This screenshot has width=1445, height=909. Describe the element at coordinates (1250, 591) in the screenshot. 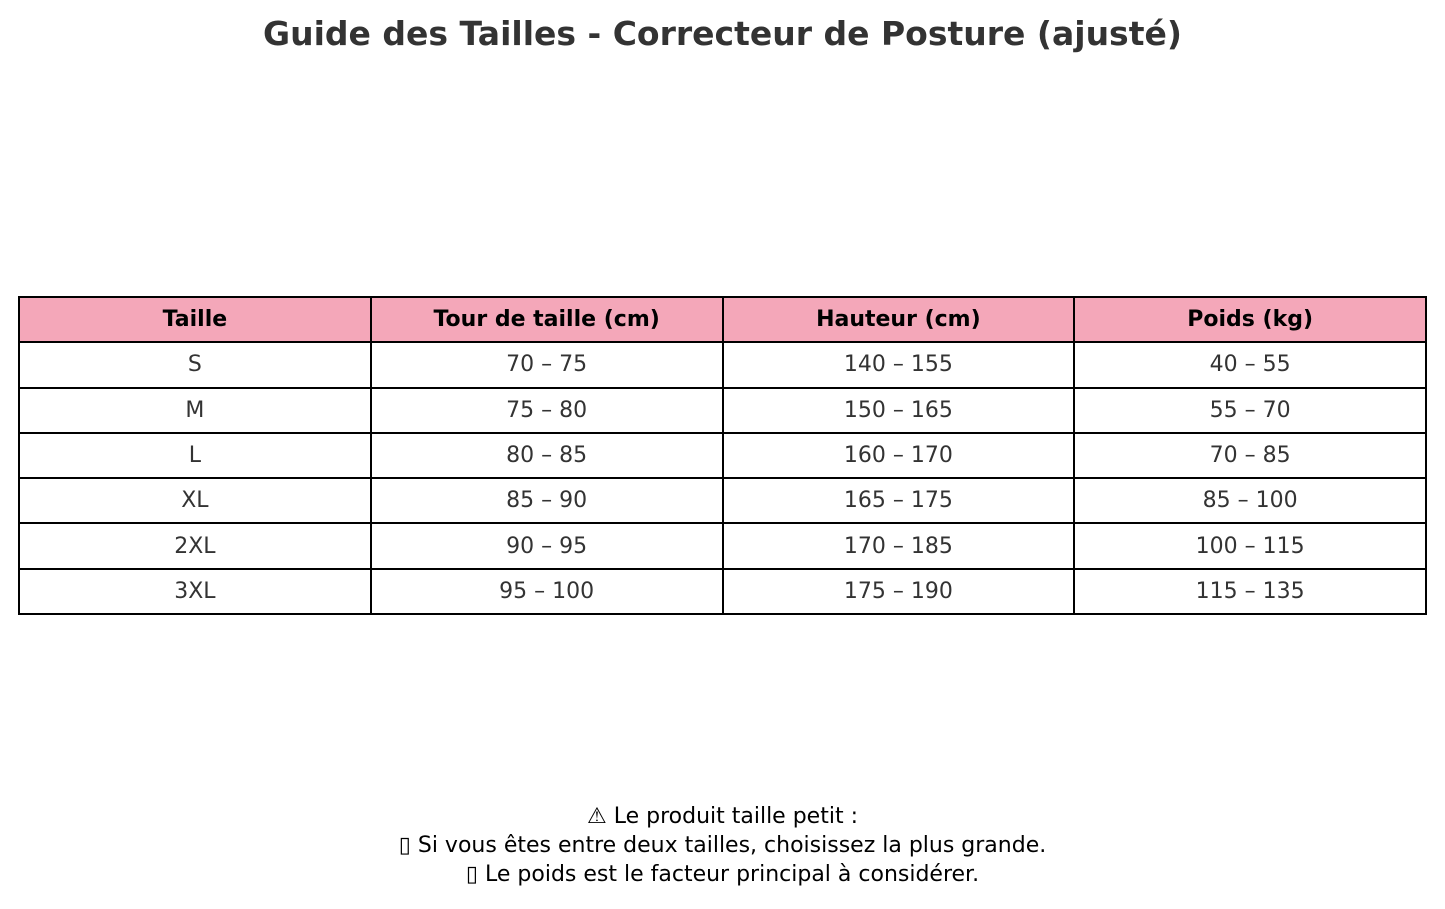

I see `table-cell: 115 – 135` at that location.